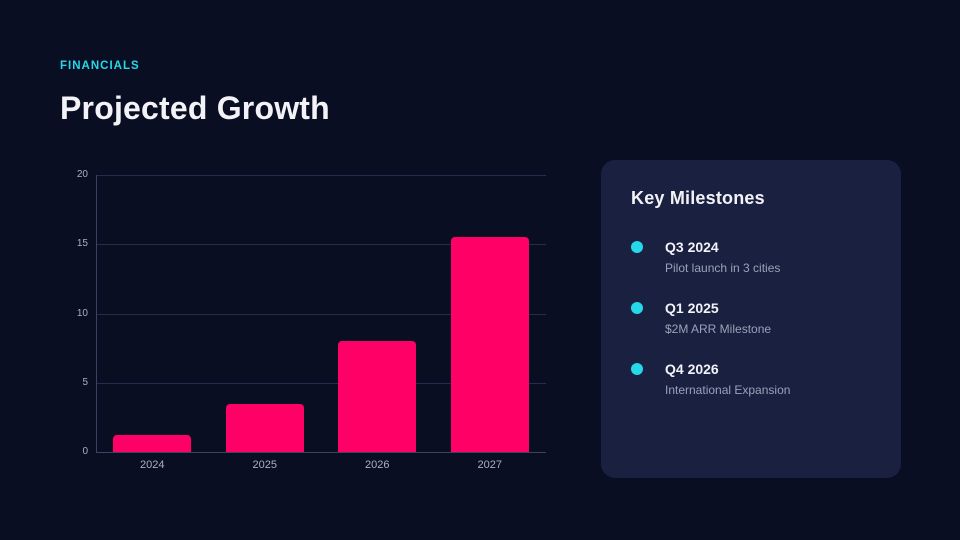  I want to click on y-axis-tick-label: 5, so click(85, 382).